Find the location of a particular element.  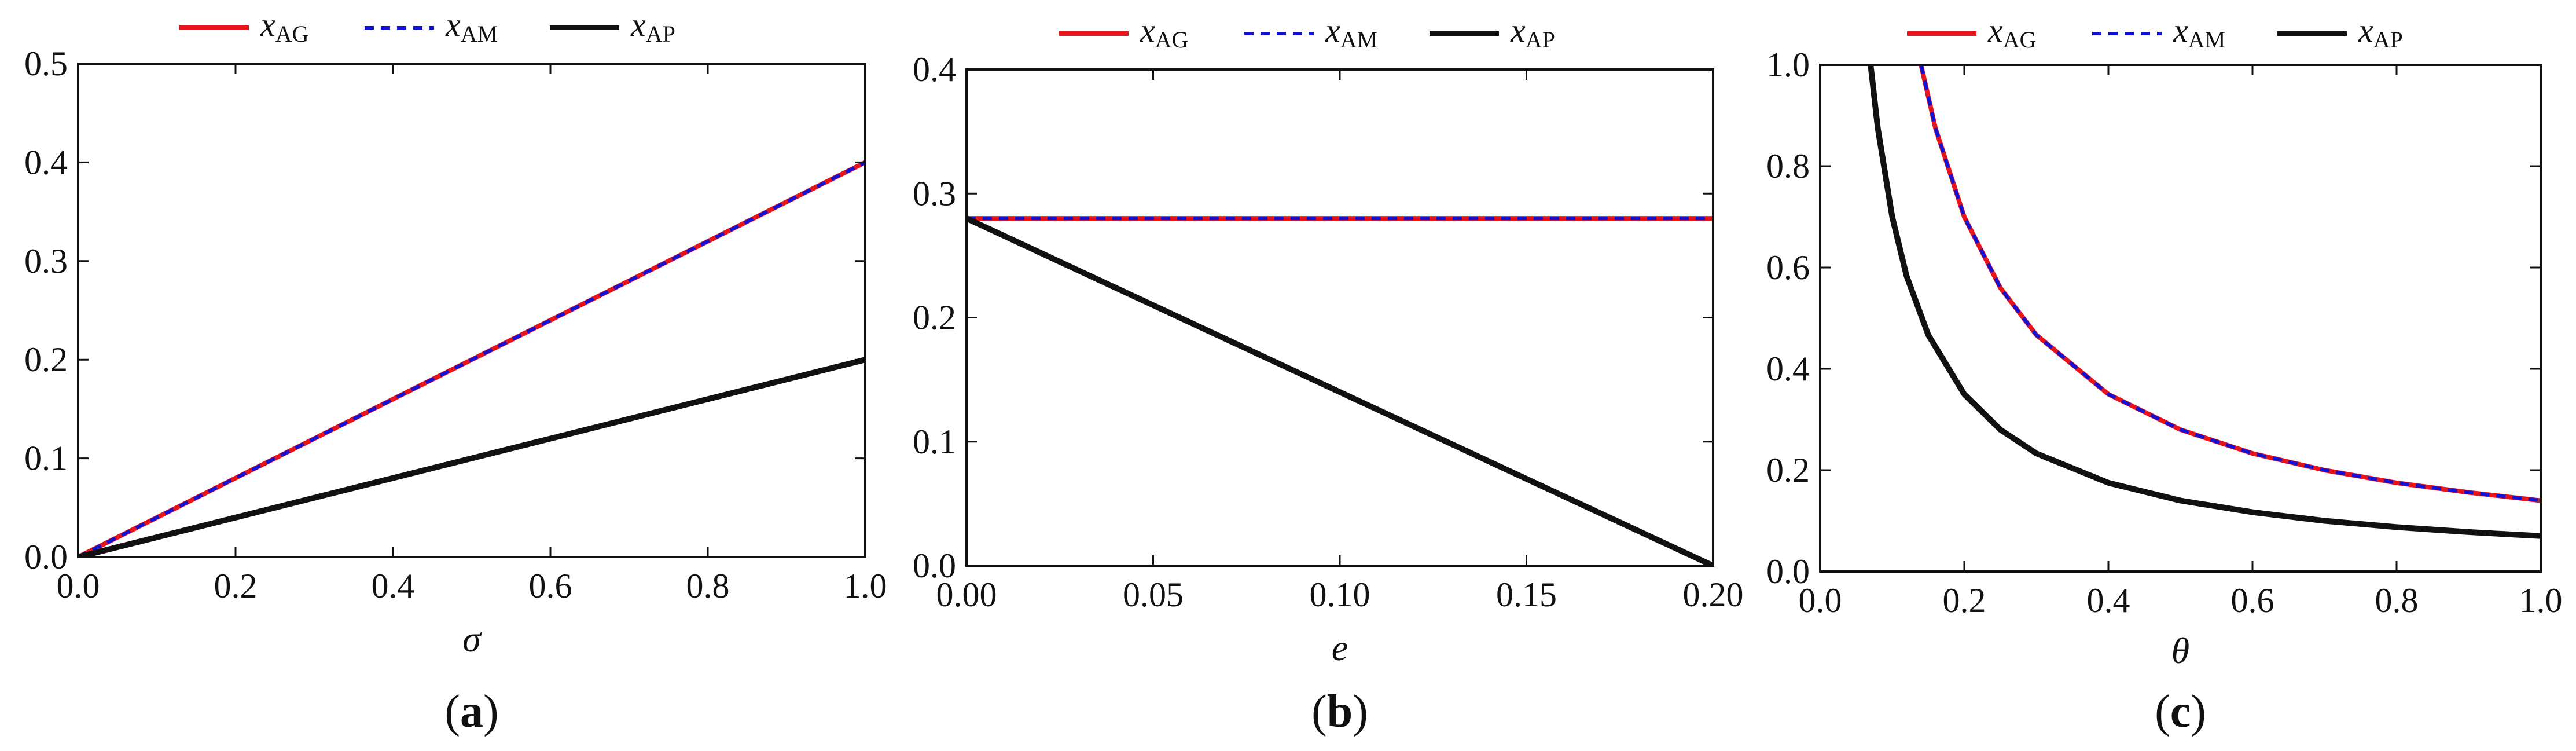

panel-label: (c) is located at coordinates (2180, 712).